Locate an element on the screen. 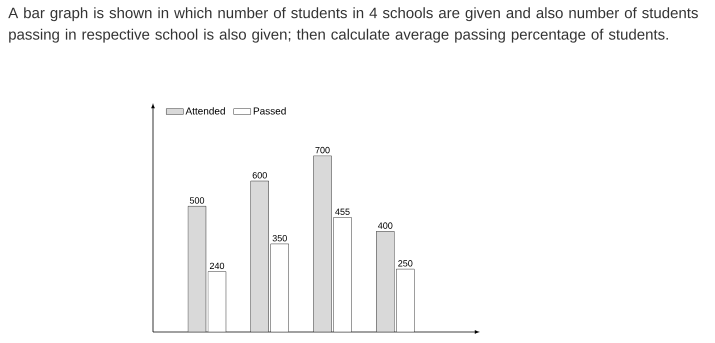  data-label: 600 is located at coordinates (259, 175).